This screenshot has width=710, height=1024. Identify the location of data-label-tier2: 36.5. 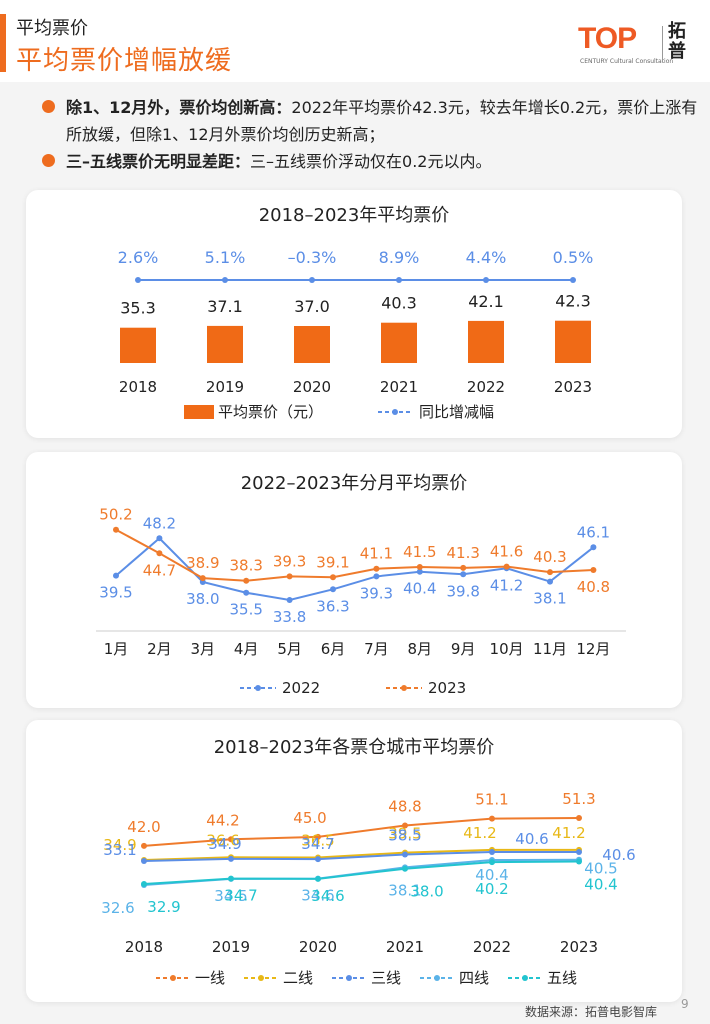
(317, 840).